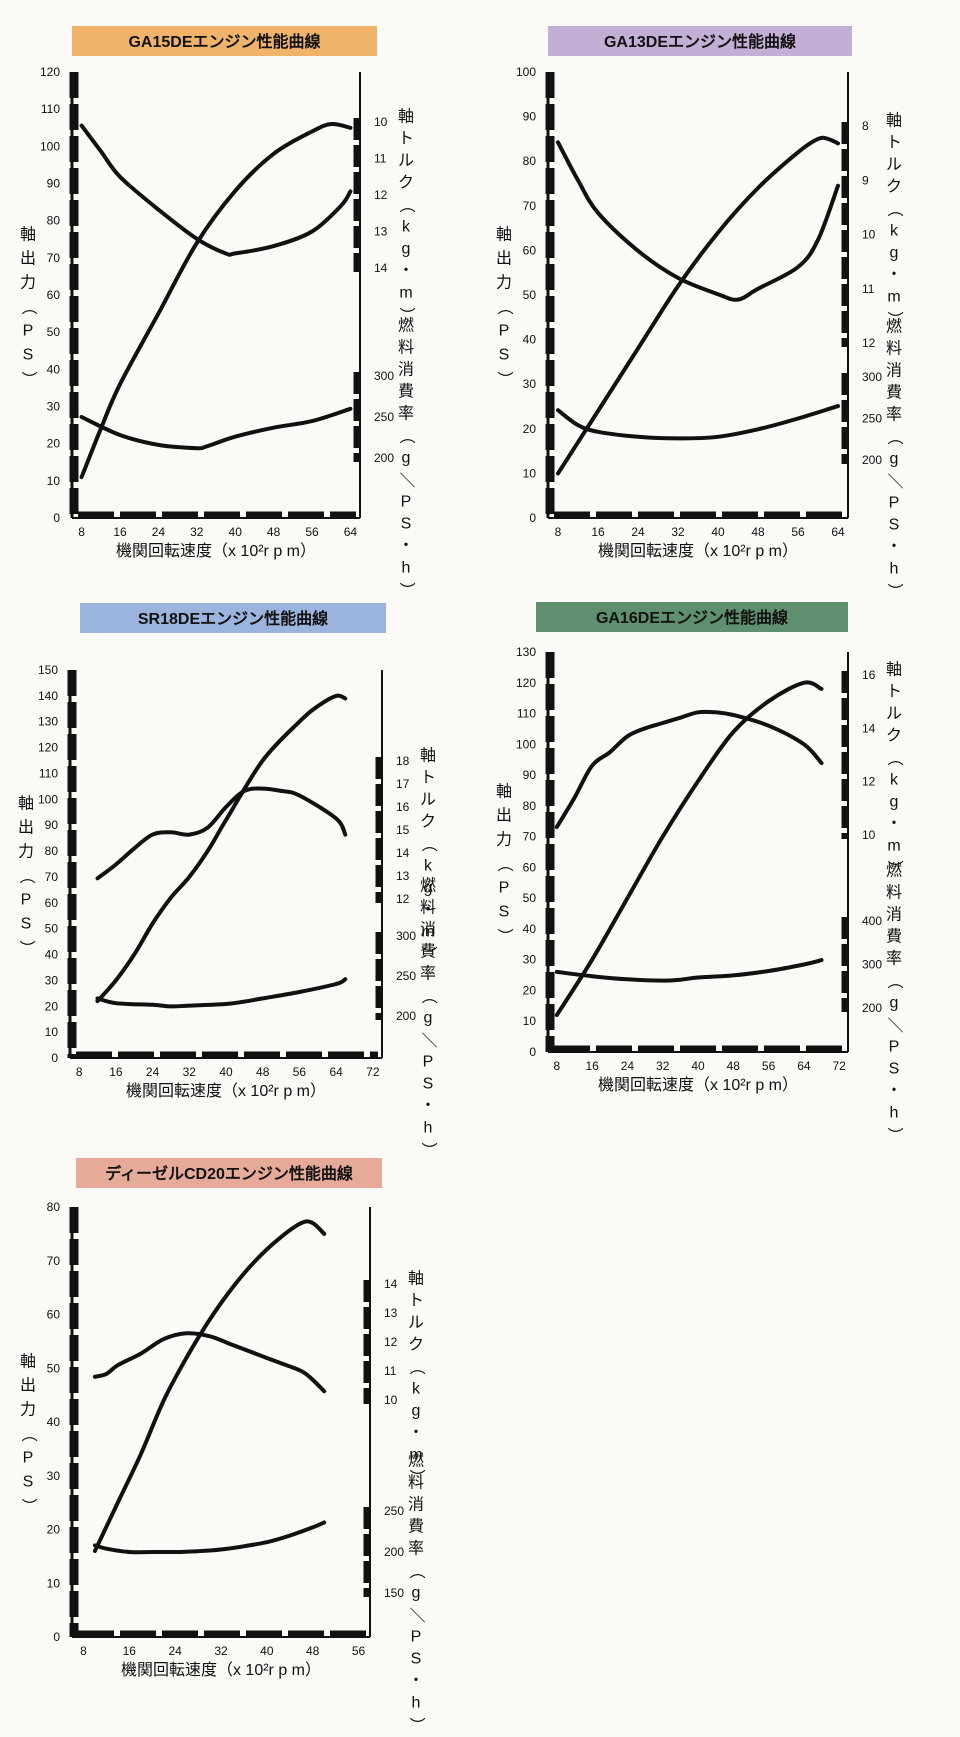 Image resolution: width=960 pixels, height=1737 pixels. Describe the element at coordinates (54, 332) in the screenshot. I see `left-tick-label: 50` at that location.